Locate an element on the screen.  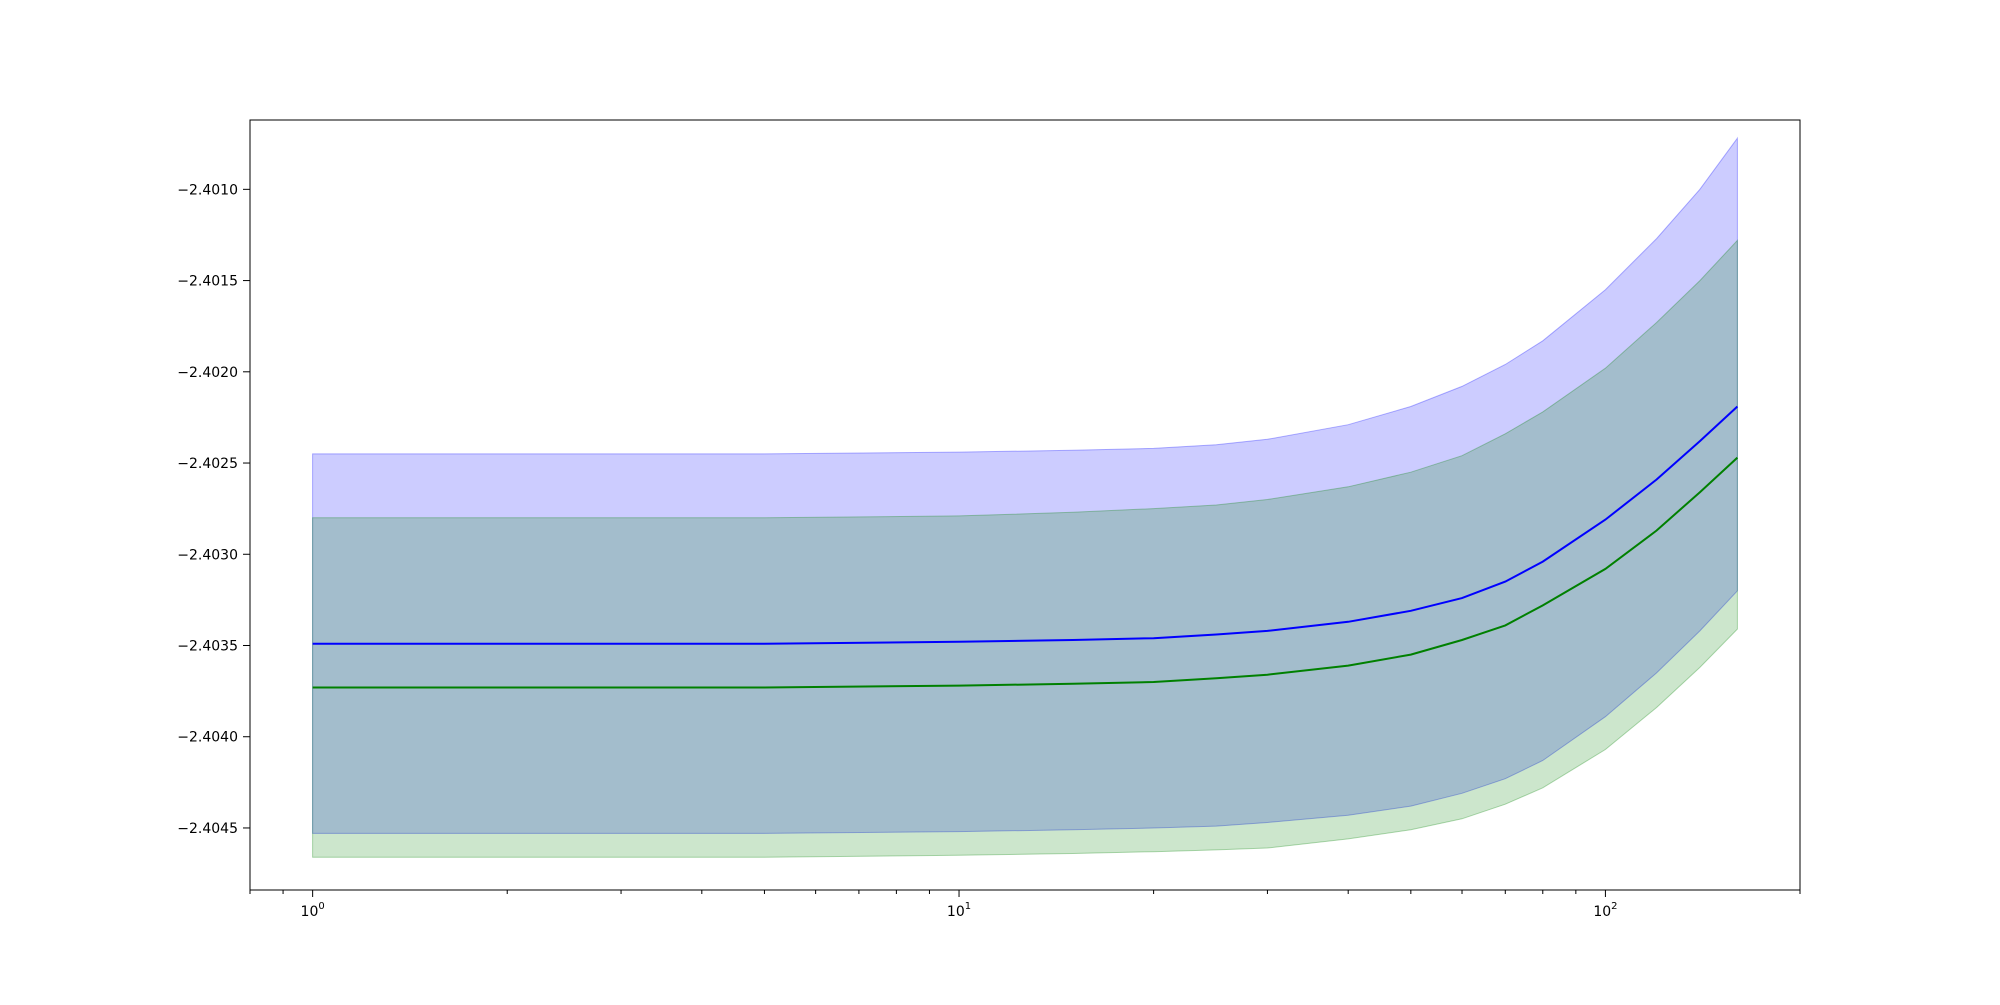
y-tick-label: −2.4045 is located at coordinates (207, 829).